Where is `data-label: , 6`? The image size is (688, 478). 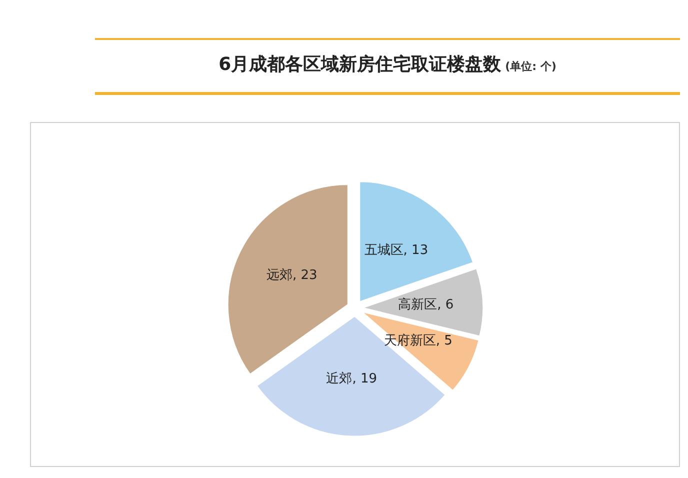 data-label: , 6 is located at coordinates (445, 304).